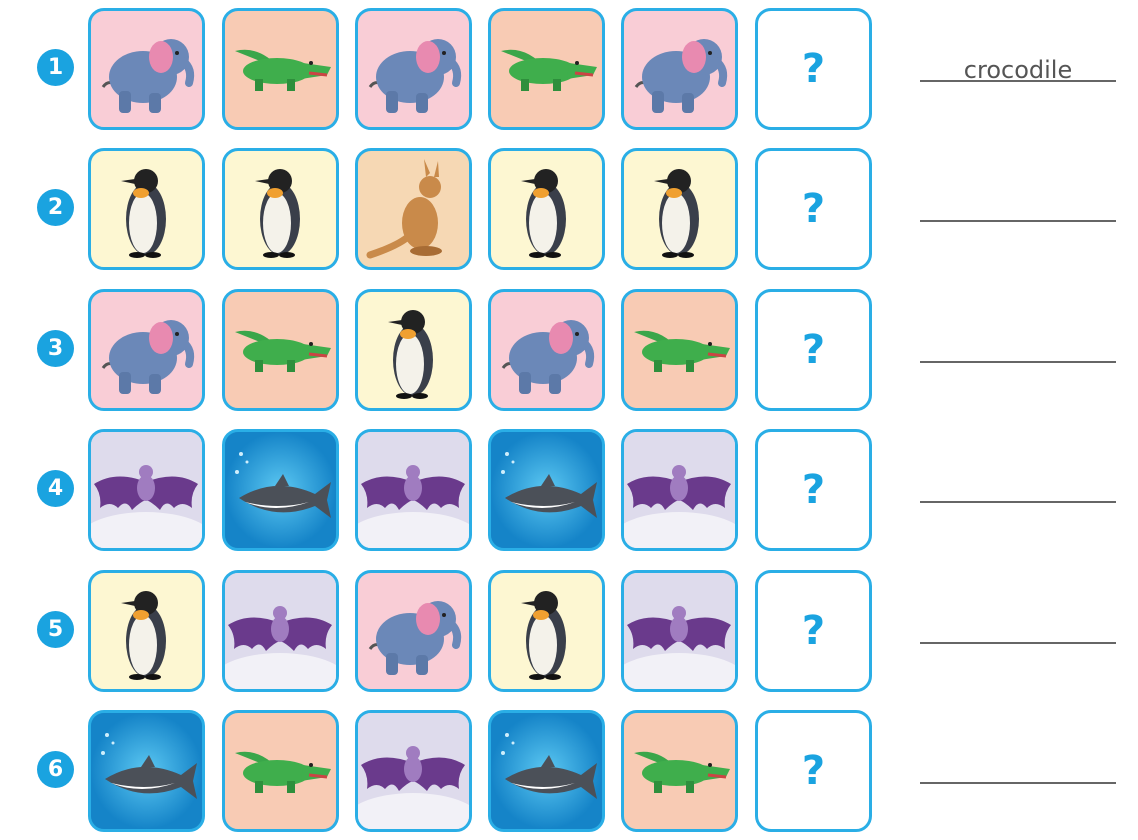 The height and width of the screenshot is (840, 1138). I want to click on pattern-row: 4?, so click(569, 489).